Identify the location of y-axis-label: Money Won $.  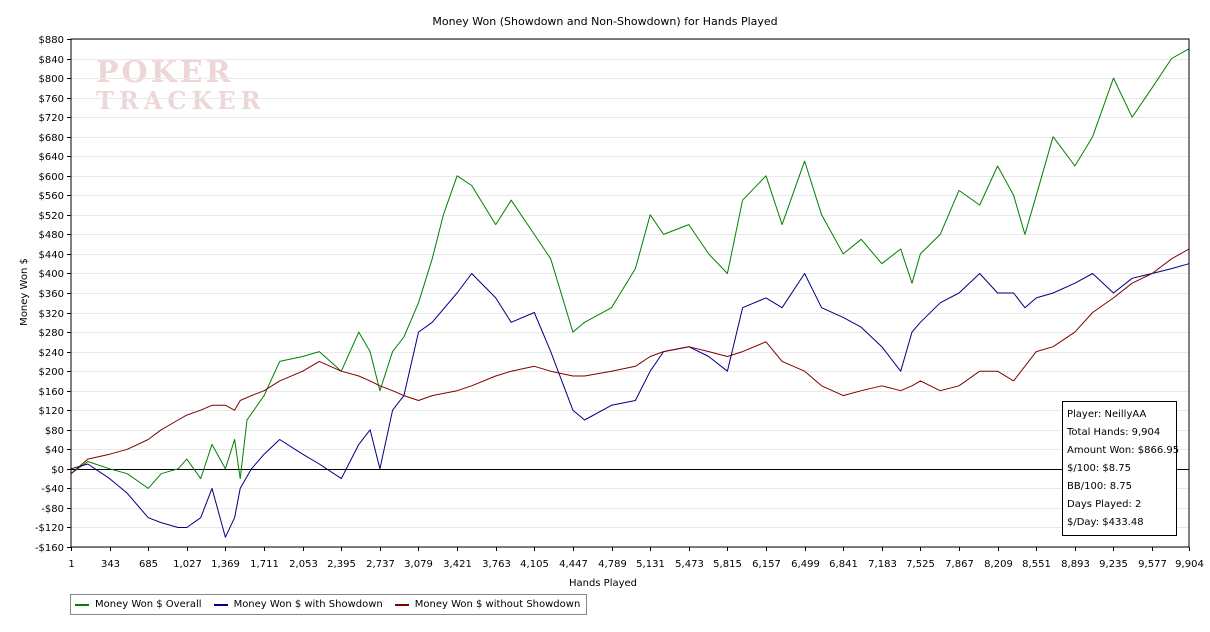
(24, 292).